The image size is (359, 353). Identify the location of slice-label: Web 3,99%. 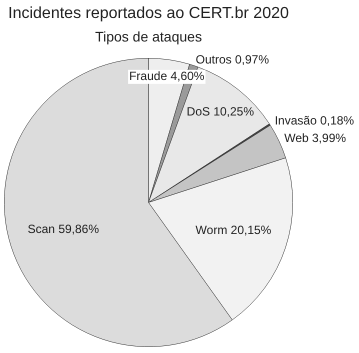
(315, 137).